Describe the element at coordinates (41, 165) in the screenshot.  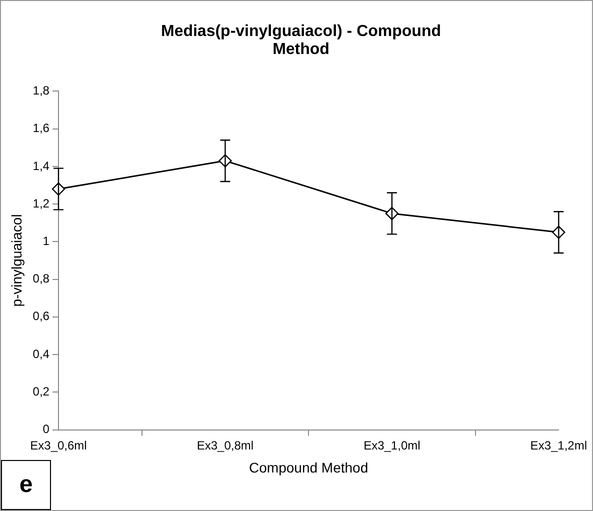
I see `y-tick-label: 1,4` at that location.